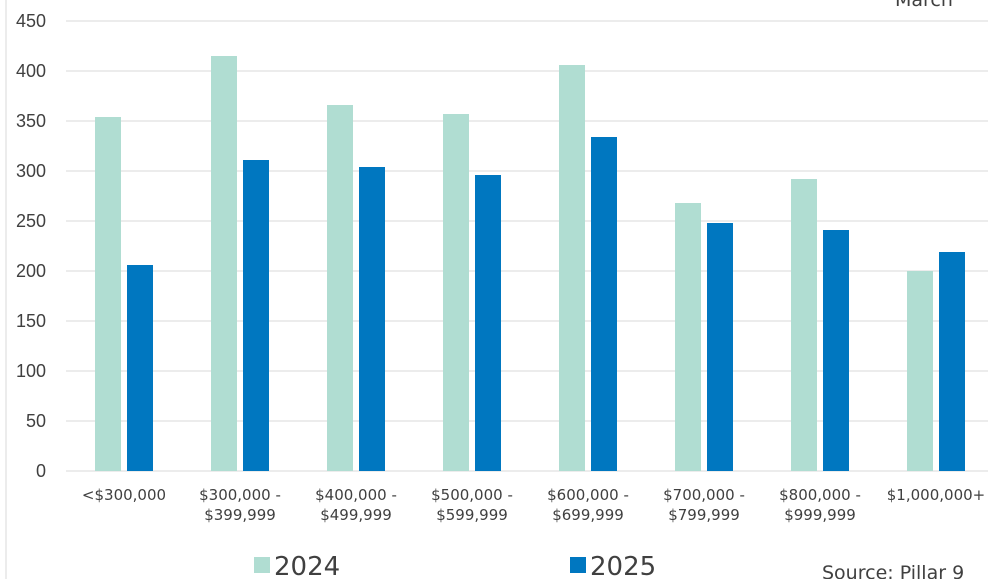 This screenshot has width=988, height=579. I want to click on y-axis: 0 50 100 150 200 250 300 350 400 450, so click(31, 246).